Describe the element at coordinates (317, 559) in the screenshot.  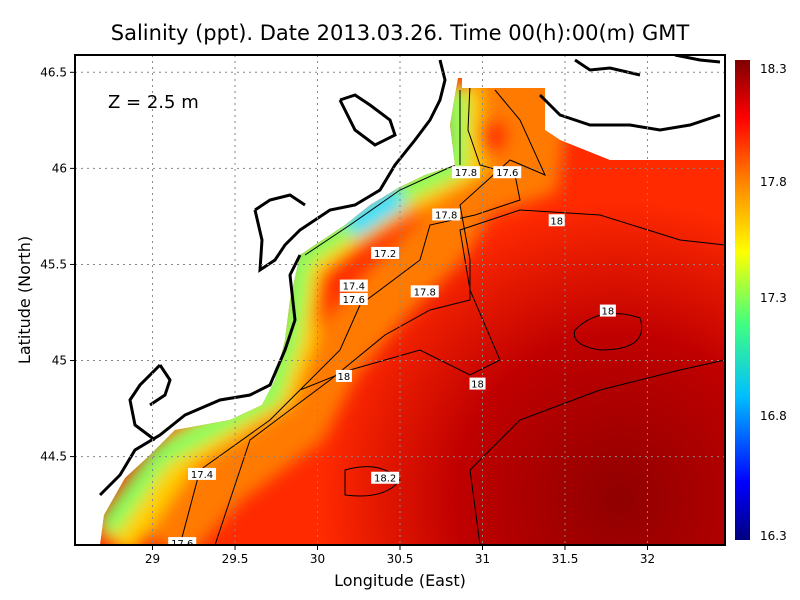
I see `x-tick-label: 30` at that location.